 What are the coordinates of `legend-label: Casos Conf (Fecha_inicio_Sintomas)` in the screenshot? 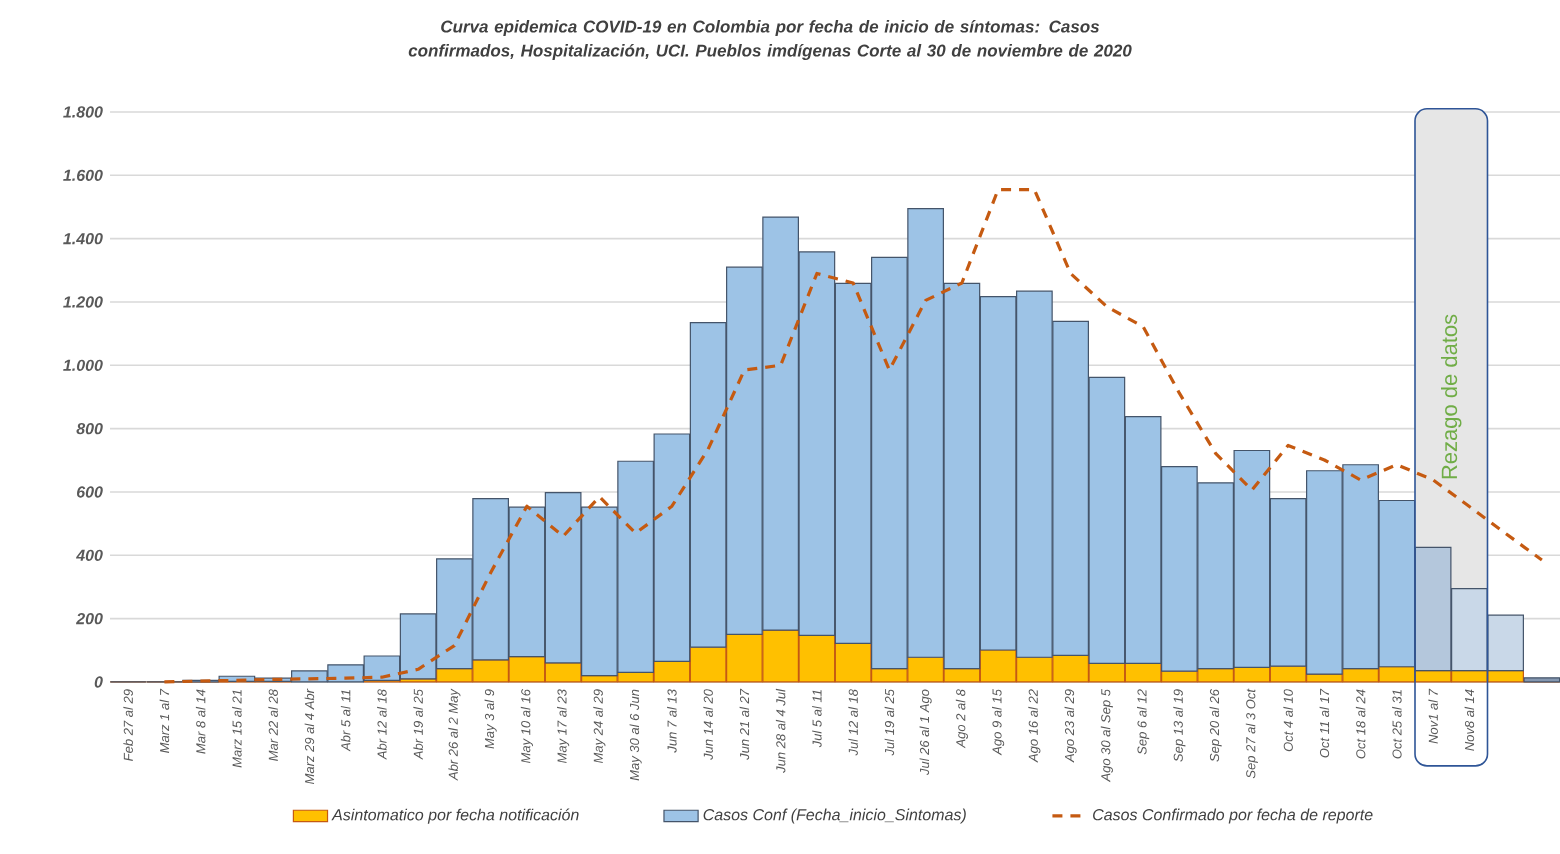 It's located at (834, 816).